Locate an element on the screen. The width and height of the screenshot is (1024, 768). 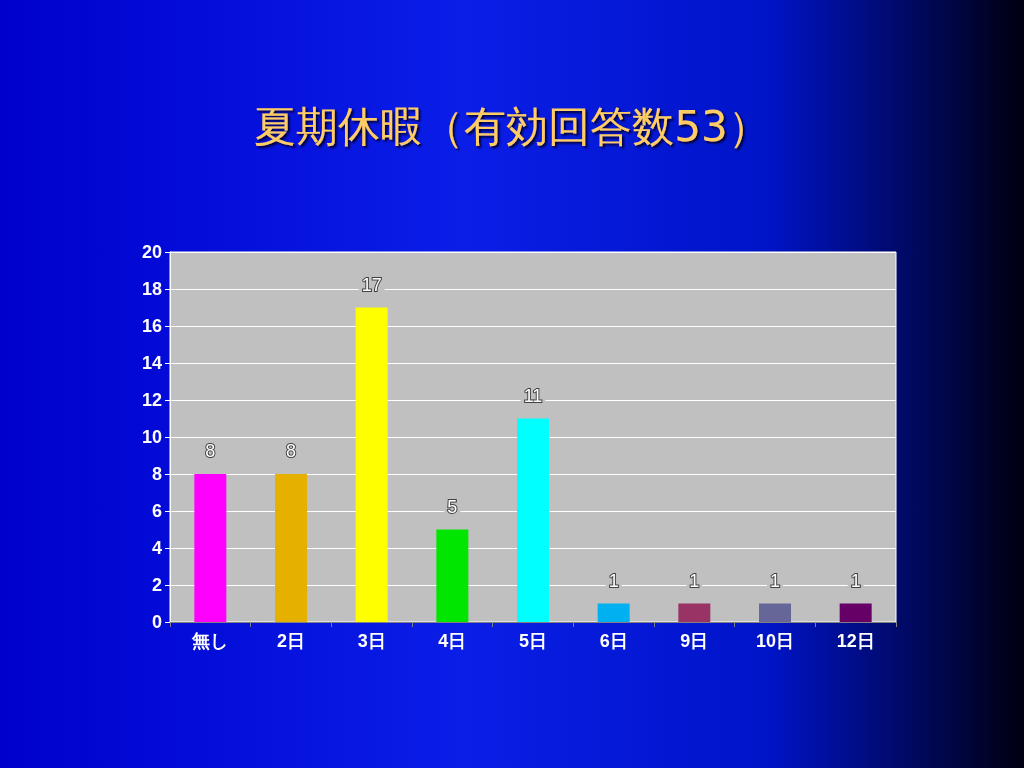
y-tick-label: 14 is located at coordinates (151, 363).